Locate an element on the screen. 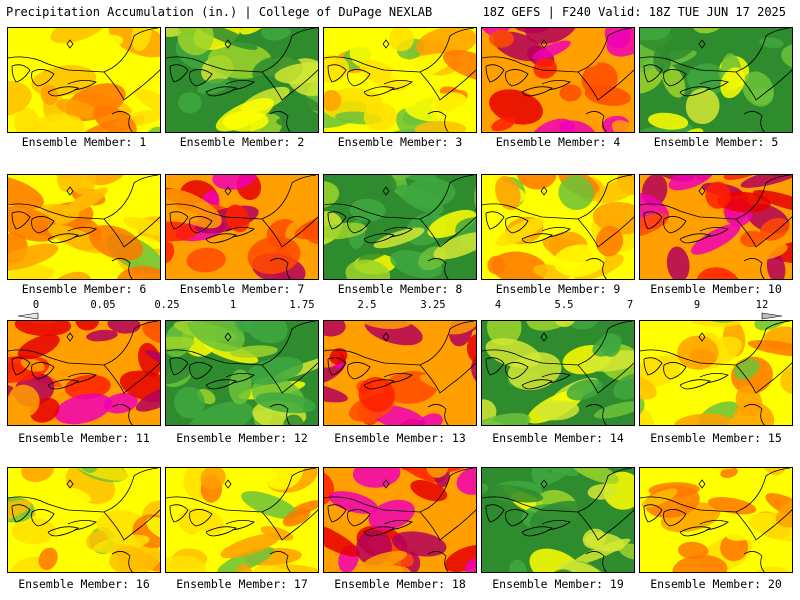 This screenshot has width=800, height=600. colorbar-tick-label: 5.5 is located at coordinates (564, 305).